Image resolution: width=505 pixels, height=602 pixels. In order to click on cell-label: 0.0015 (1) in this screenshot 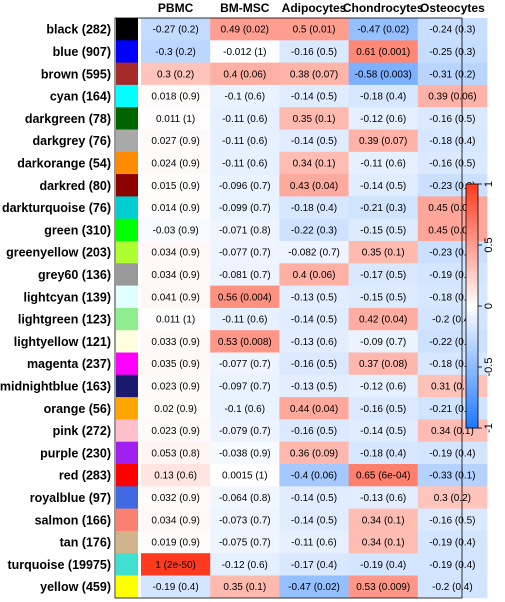, I will do `click(245, 476)`.